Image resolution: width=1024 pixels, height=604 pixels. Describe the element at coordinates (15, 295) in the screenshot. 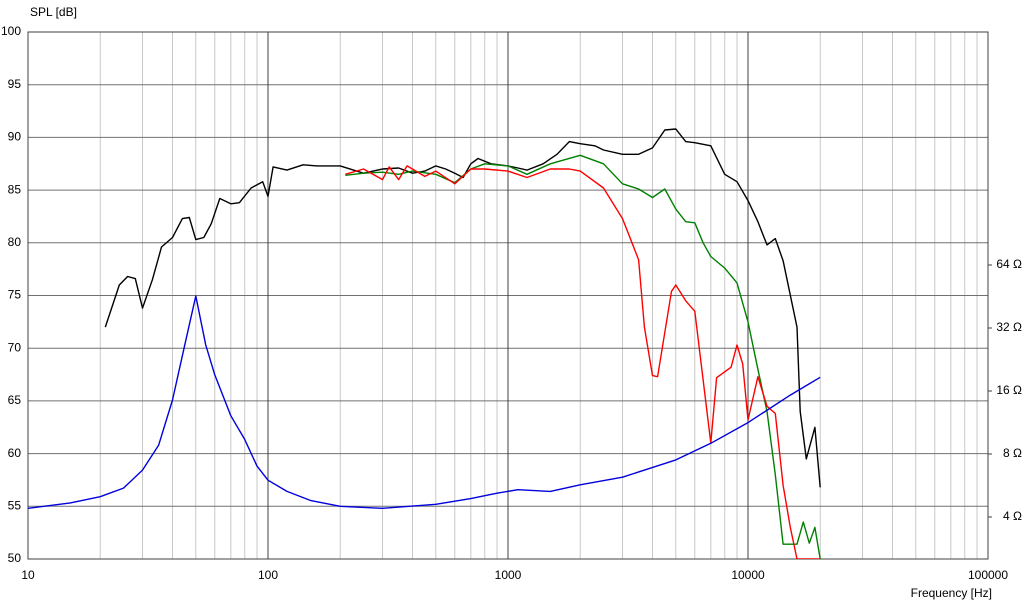

I see `y-tick-label: 75` at that location.